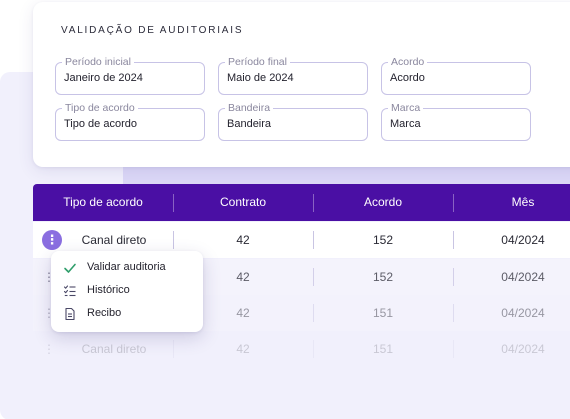 The width and height of the screenshot is (570, 419). I want to click on column-header-acordo: Acordo, so click(383, 202).